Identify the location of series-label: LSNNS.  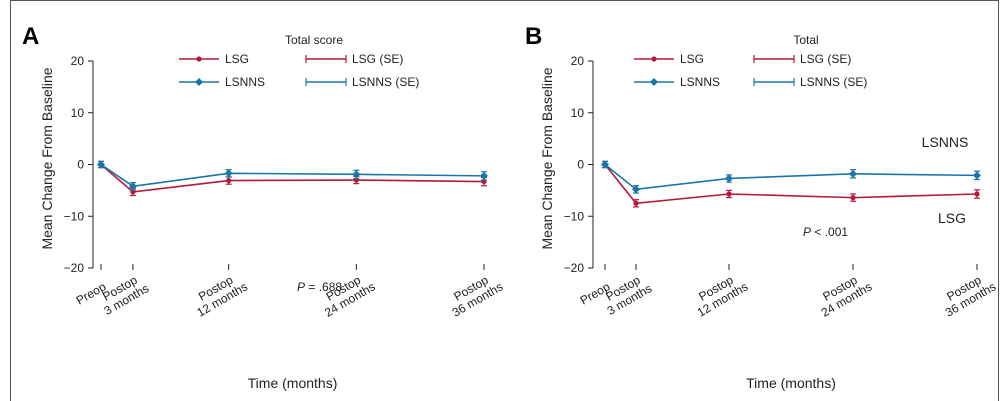
(945, 142).